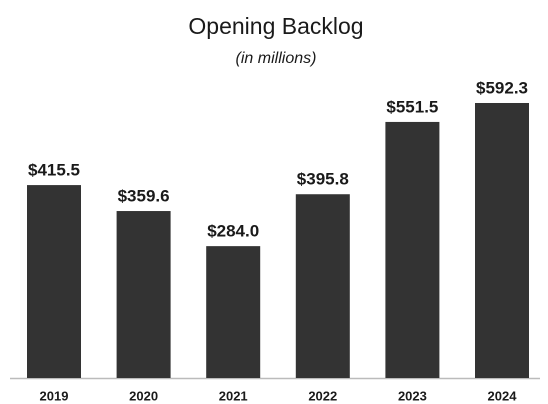 Image resolution: width=548 pixels, height=404 pixels. Describe the element at coordinates (502, 87) in the screenshot. I see `value-label: $592.3` at that location.